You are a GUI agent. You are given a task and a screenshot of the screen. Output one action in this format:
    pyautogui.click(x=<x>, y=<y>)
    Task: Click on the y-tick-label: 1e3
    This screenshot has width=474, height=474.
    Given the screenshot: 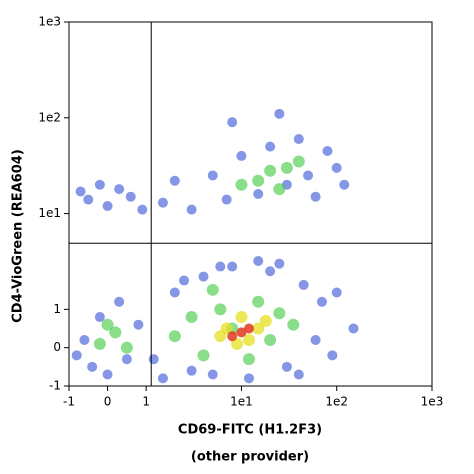 What is the action you would take?
    pyautogui.click(x=49, y=22)
    